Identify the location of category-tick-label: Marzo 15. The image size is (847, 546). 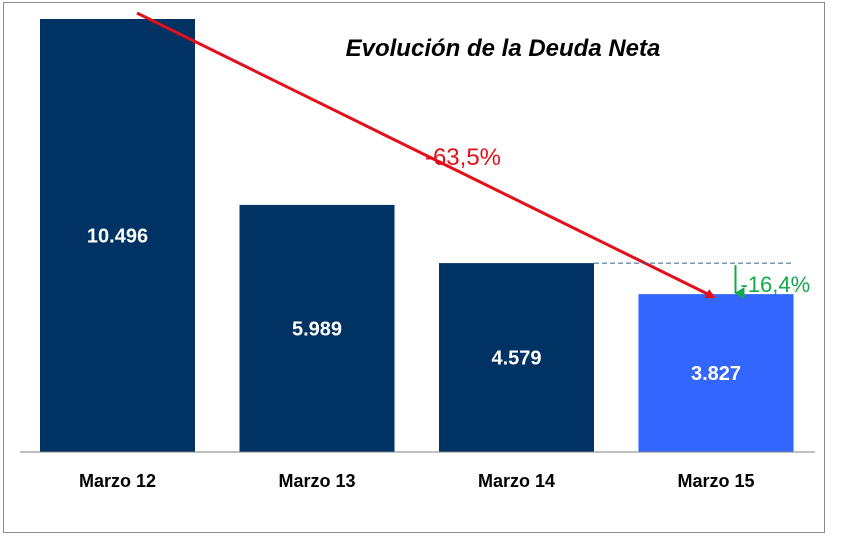
(715, 481).